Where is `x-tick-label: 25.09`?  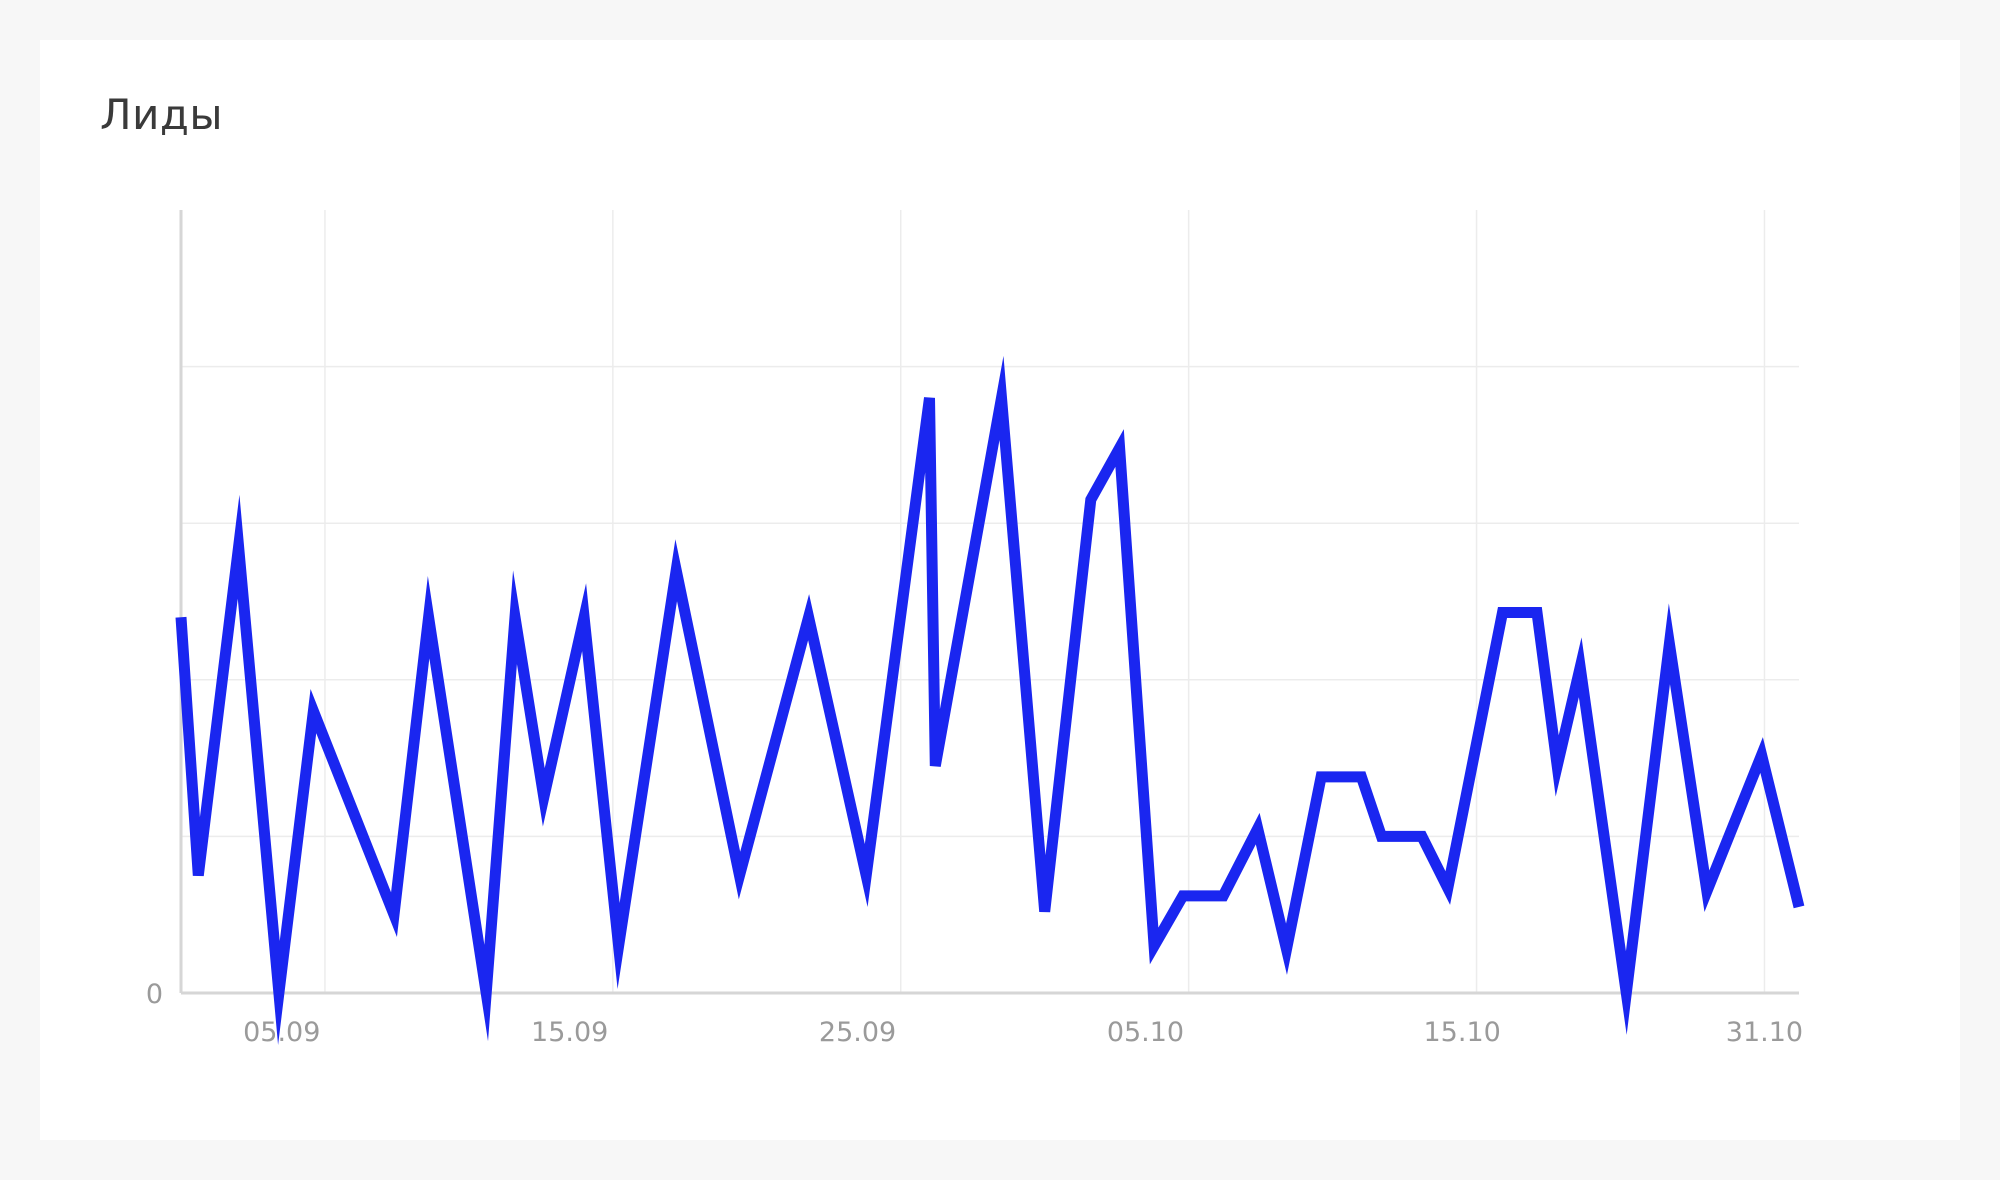
x-tick-label: 25.09 is located at coordinates (857, 1032).